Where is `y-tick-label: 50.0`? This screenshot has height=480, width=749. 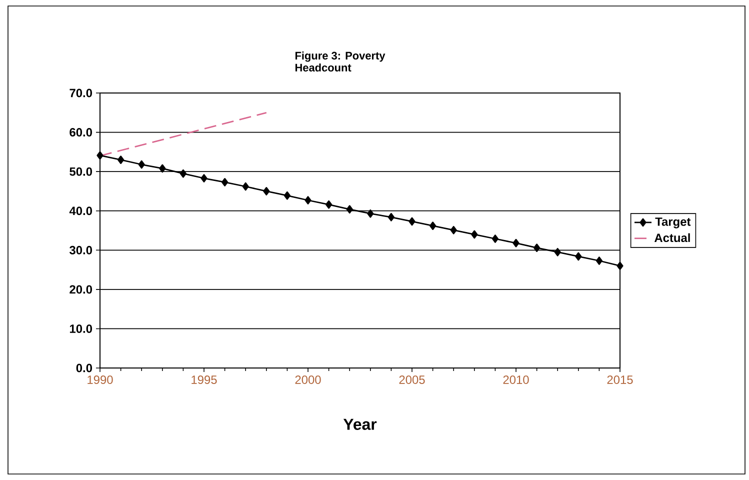
y-tick-label: 50.0 is located at coordinates (81, 171).